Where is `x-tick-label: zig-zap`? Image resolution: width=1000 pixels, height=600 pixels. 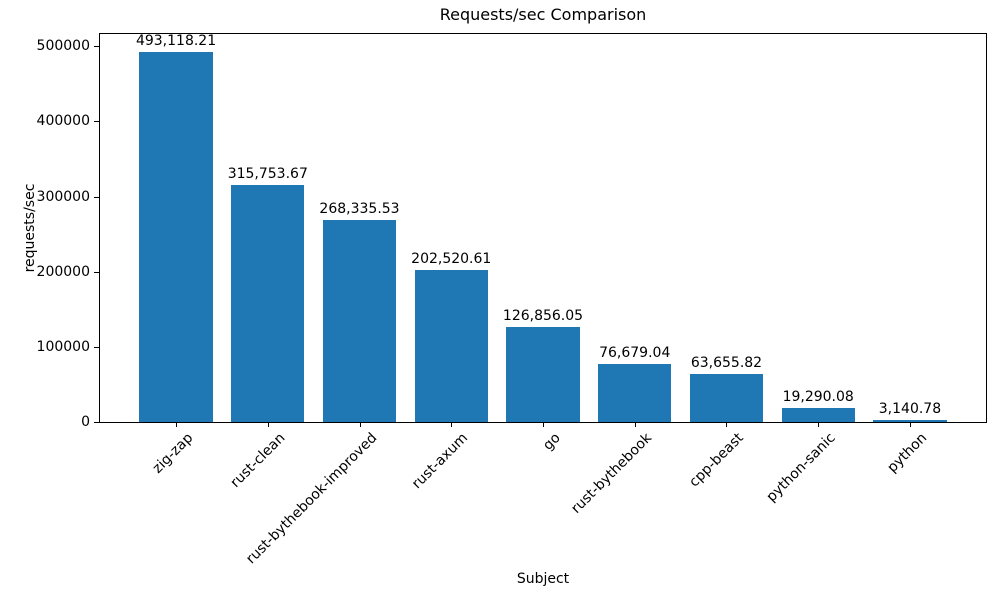
x-tick-label: zig-zap is located at coordinates (173, 453).